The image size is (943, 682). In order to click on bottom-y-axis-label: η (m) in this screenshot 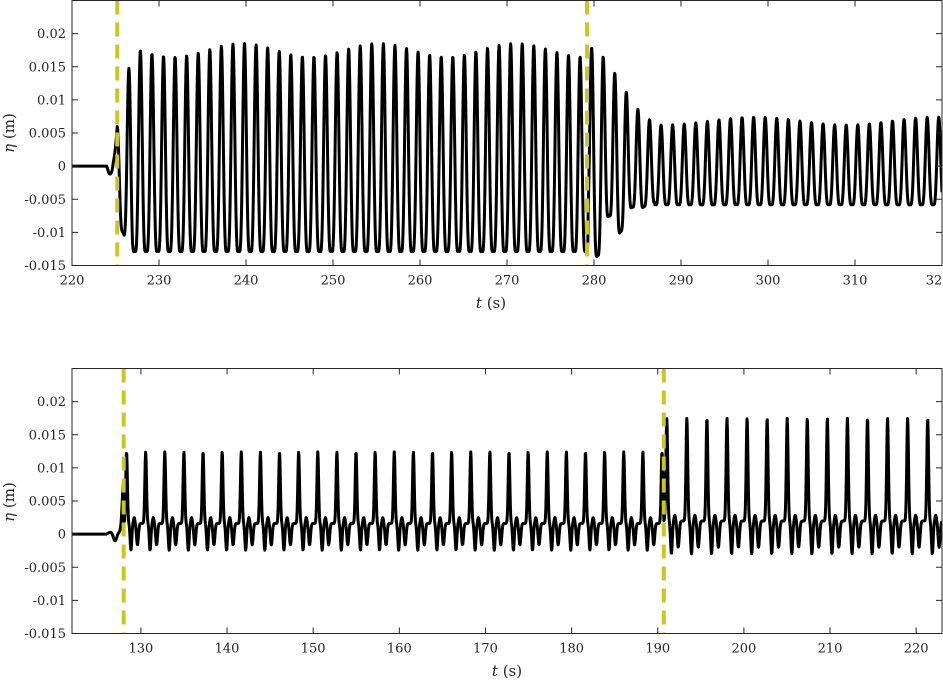, I will do `click(9, 502)`.